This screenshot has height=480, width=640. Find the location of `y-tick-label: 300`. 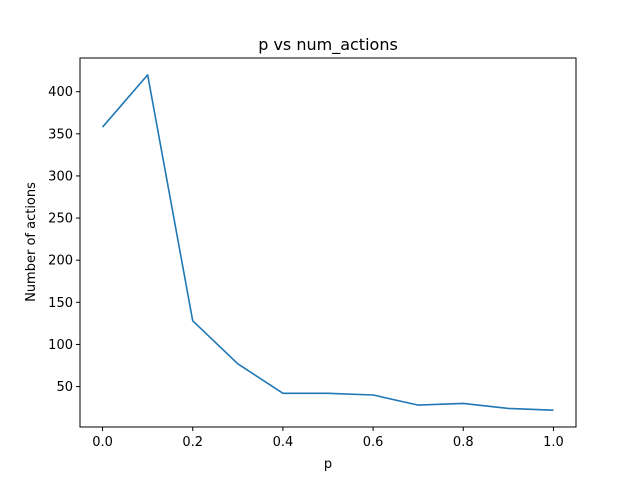

y-tick-label: 300 is located at coordinates (60, 176).